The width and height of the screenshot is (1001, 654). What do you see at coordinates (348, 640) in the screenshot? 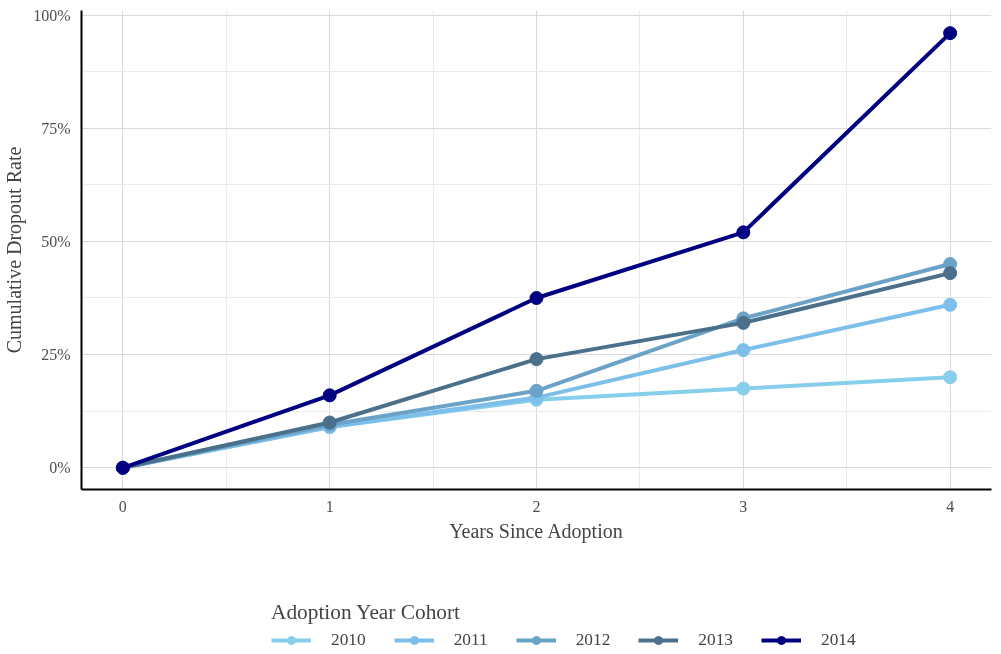
I see `legend-label: 2010` at bounding box center [348, 640].